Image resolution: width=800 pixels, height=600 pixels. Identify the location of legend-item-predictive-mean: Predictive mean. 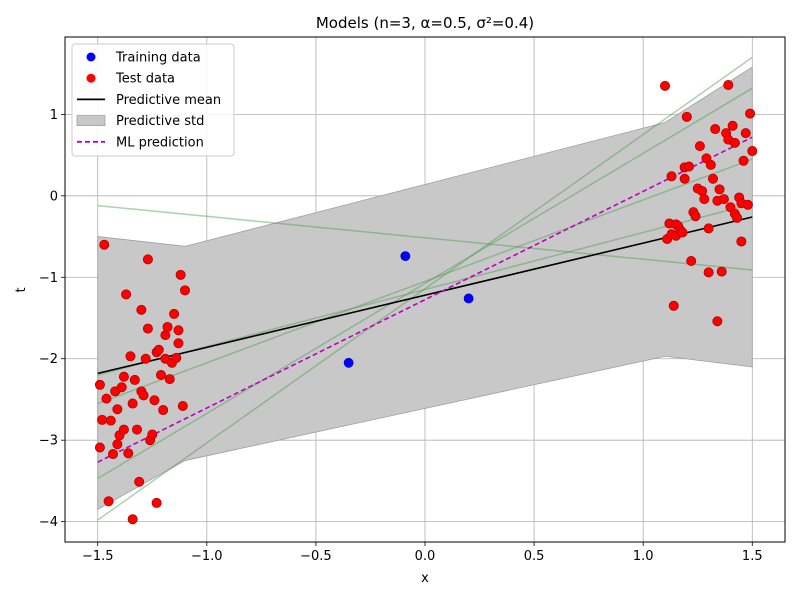
(149, 100).